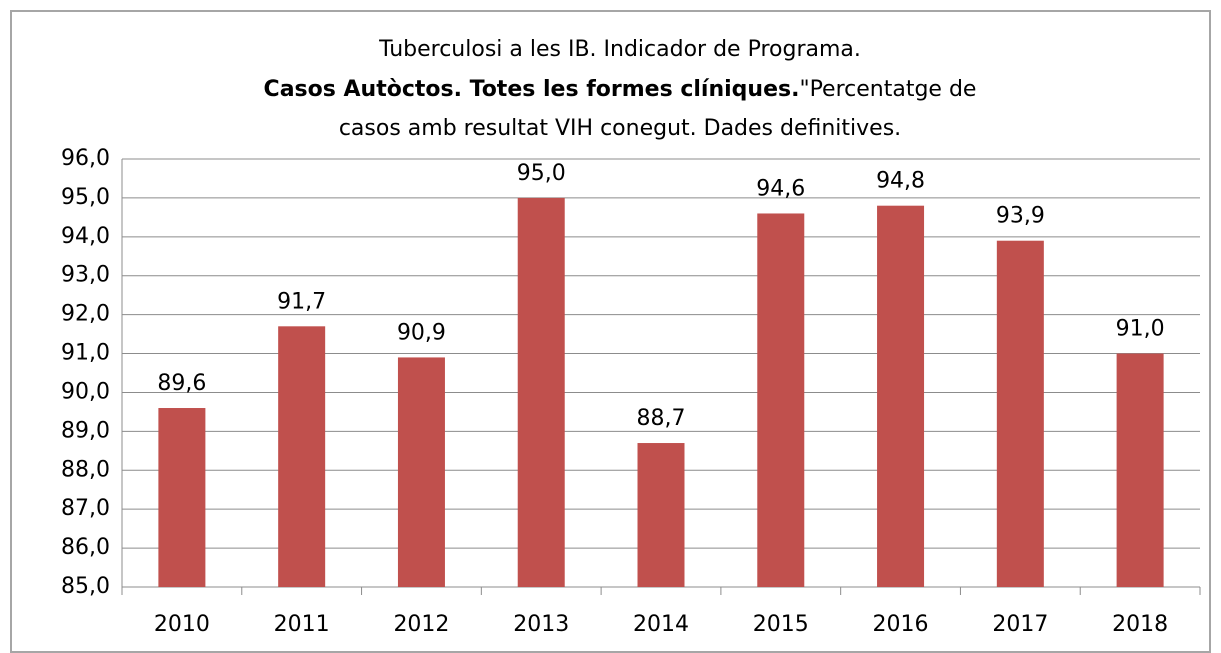 Image resolution: width=1221 pixels, height=653 pixels. Describe the element at coordinates (661, 418) in the screenshot. I see `value-label: 88,7` at that location.